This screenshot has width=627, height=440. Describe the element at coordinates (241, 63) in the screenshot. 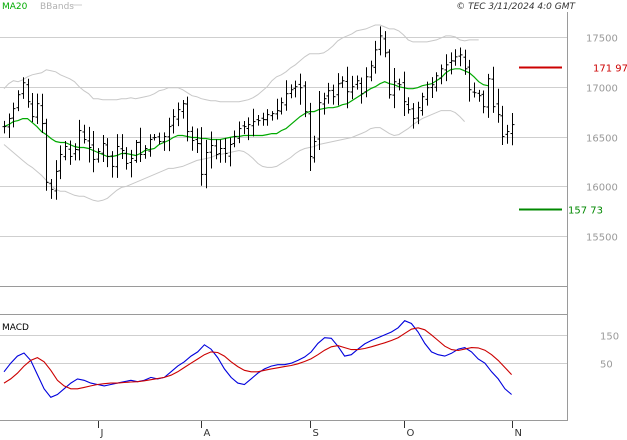

I see `bbands-upper-line` at that location.